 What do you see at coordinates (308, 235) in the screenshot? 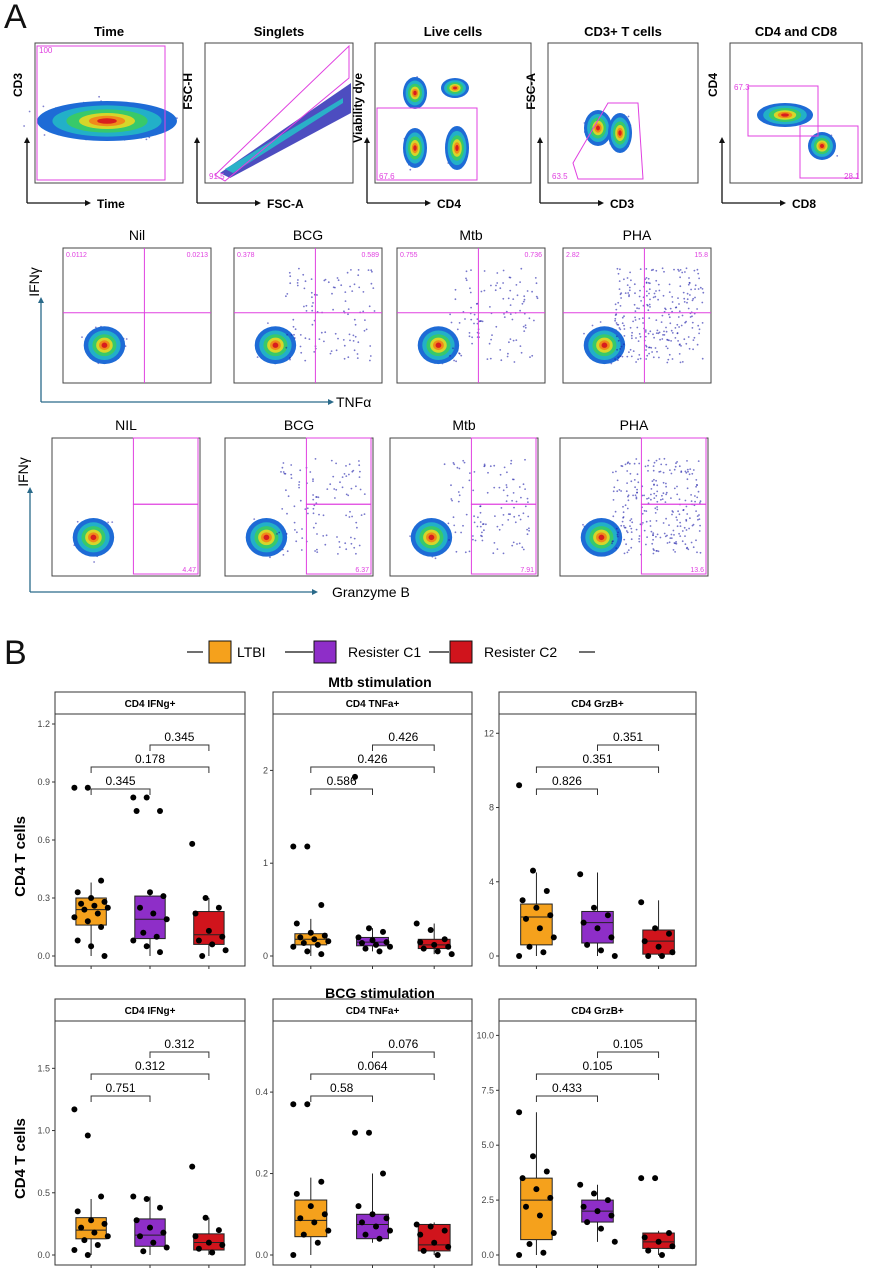
I see `ics-title: BCG` at bounding box center [308, 235].